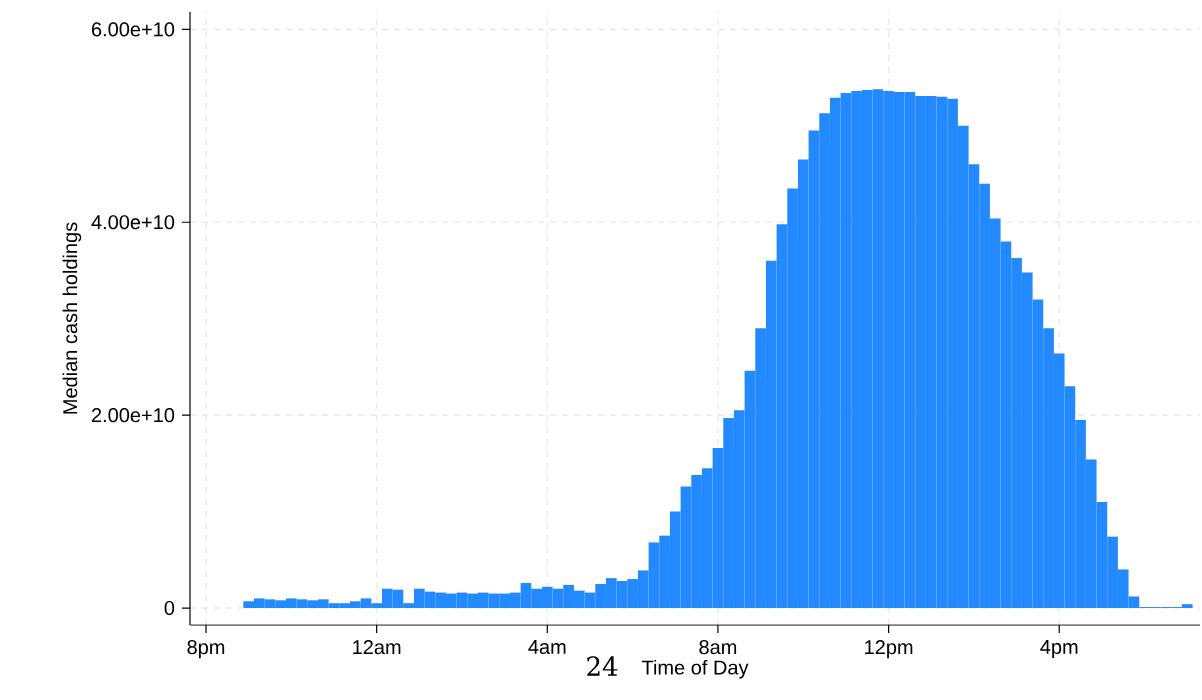  Describe the element at coordinates (889, 649) in the screenshot. I see `x-tick-label: 12pm` at that location.